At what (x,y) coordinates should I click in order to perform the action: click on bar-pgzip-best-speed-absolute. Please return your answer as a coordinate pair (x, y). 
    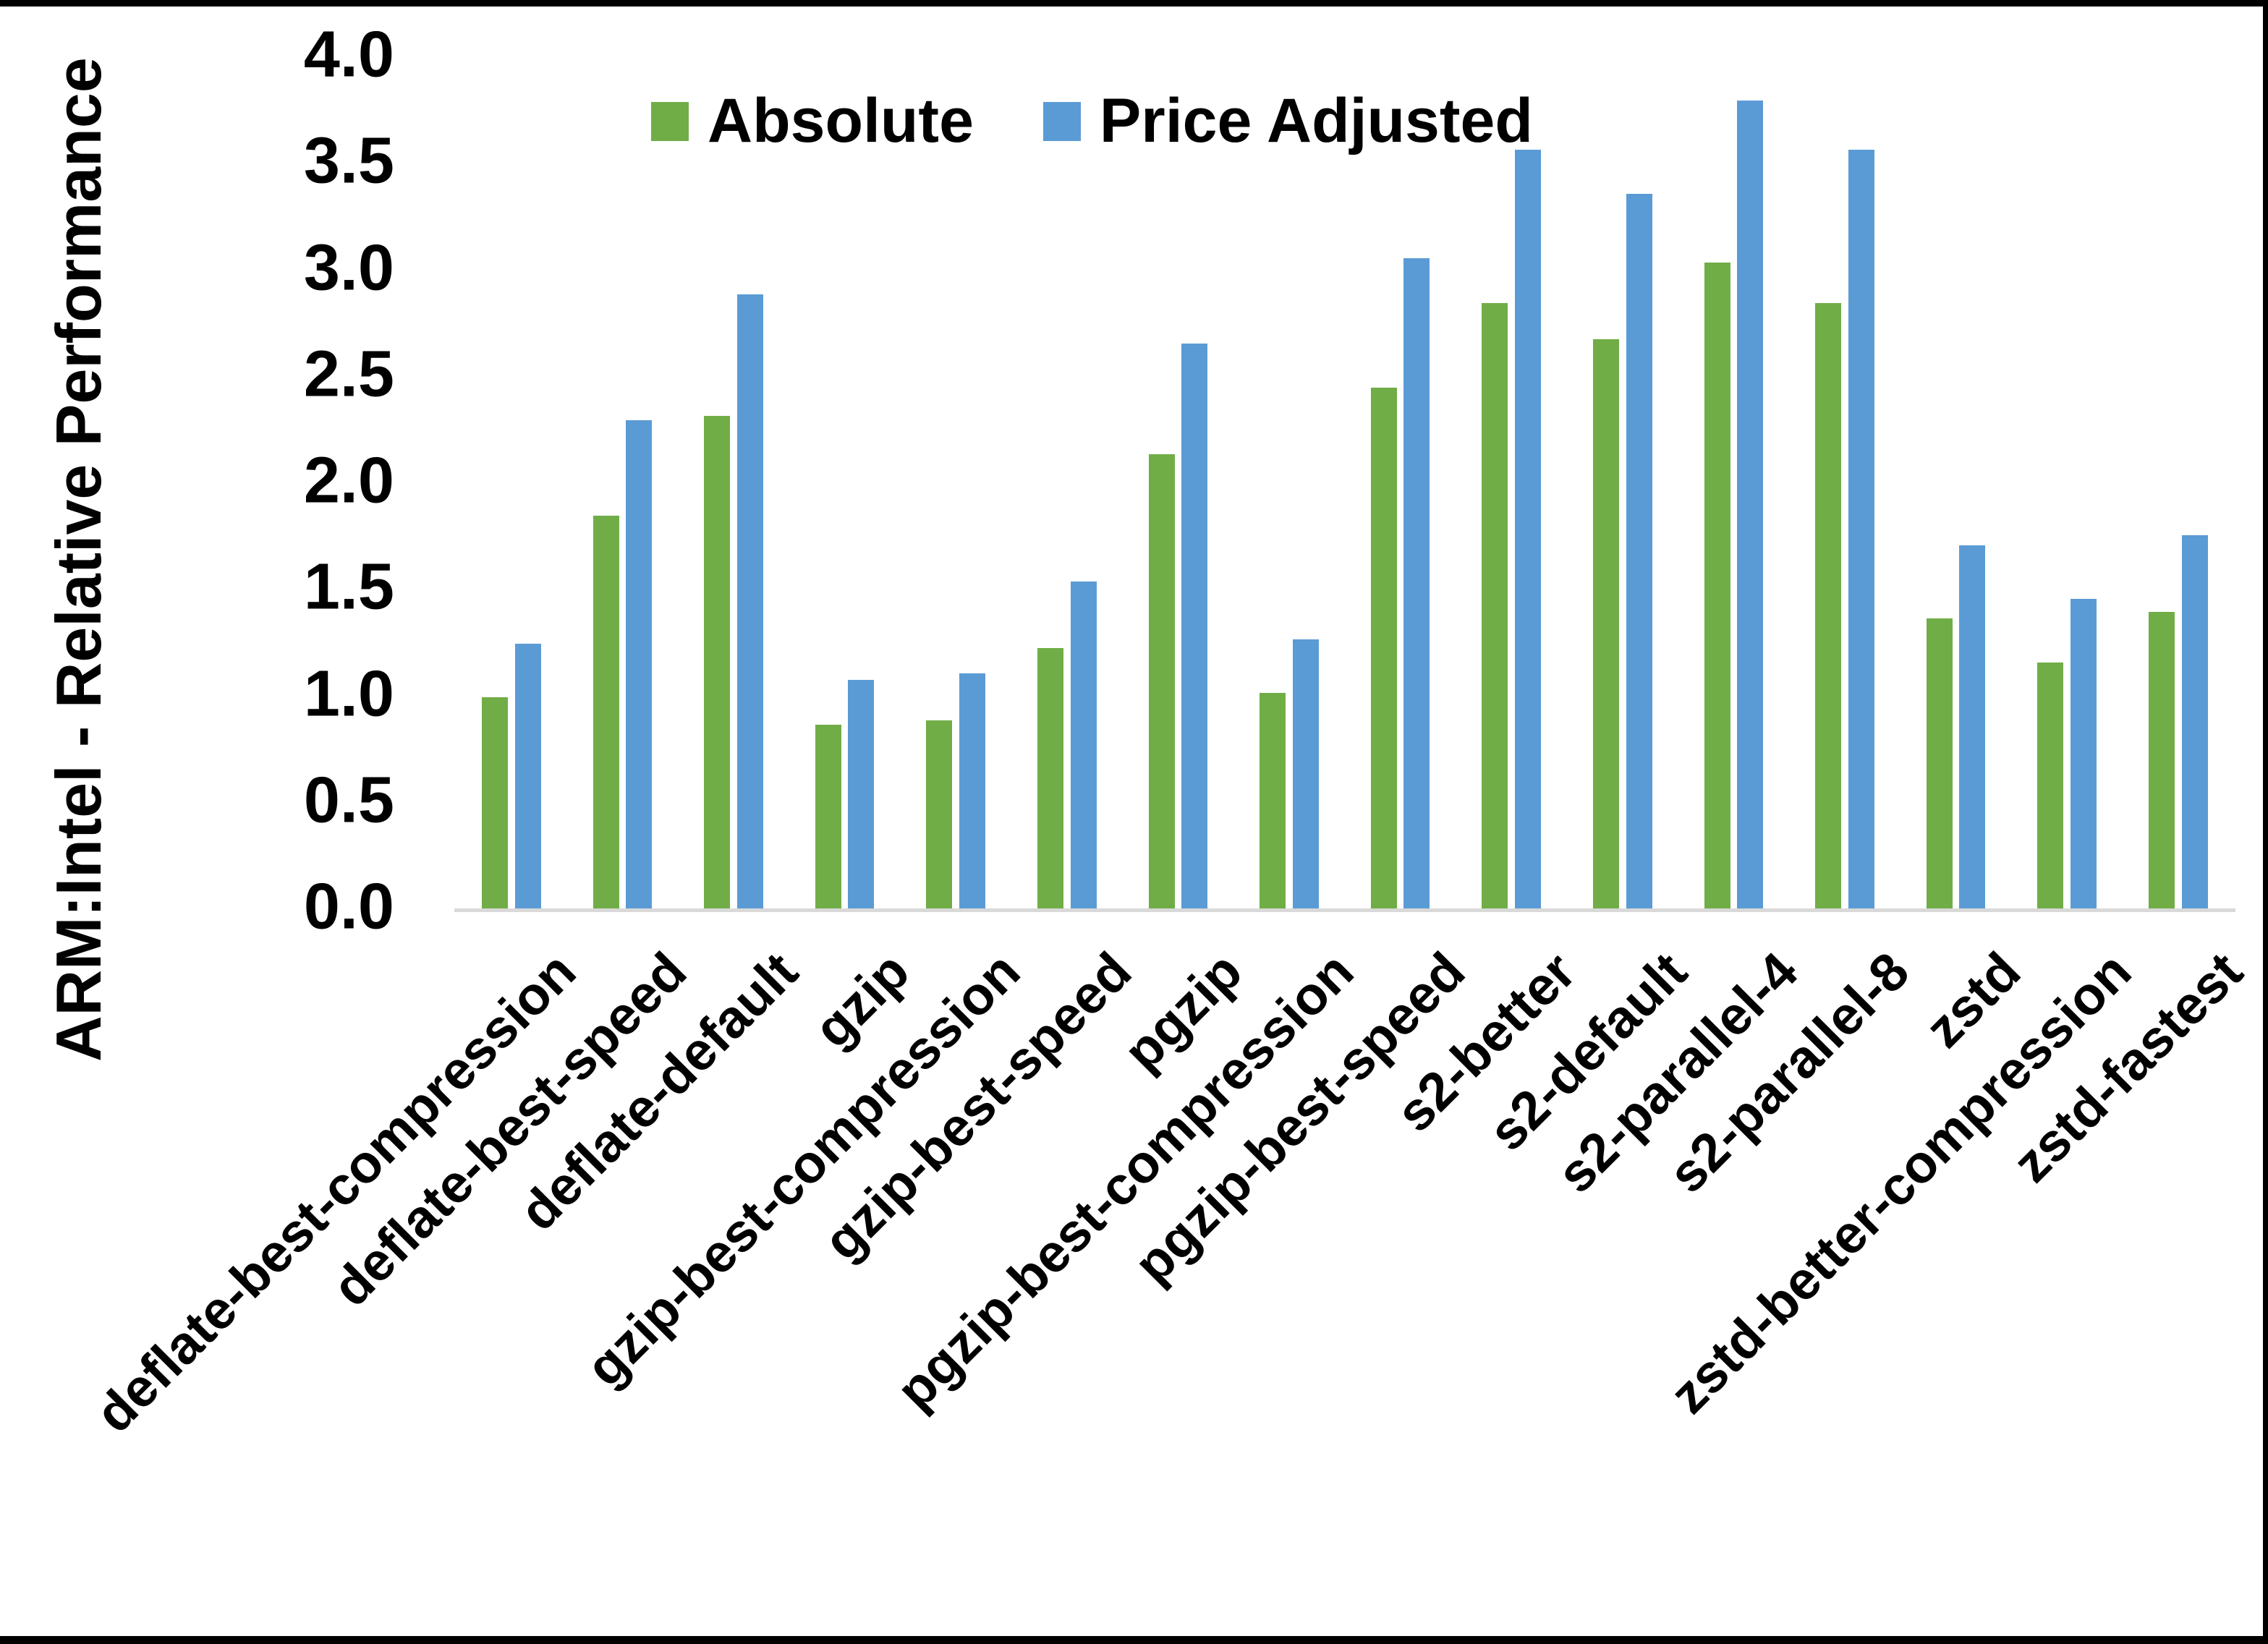
    Looking at the image, I should click on (1383, 649).